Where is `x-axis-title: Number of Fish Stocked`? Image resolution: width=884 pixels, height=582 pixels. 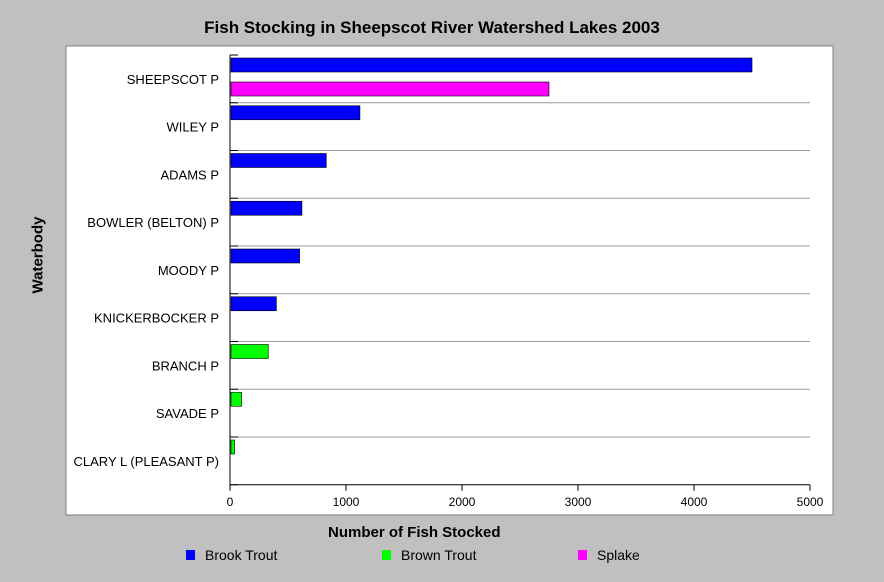 x-axis-title: Number of Fish Stocked is located at coordinates (414, 532).